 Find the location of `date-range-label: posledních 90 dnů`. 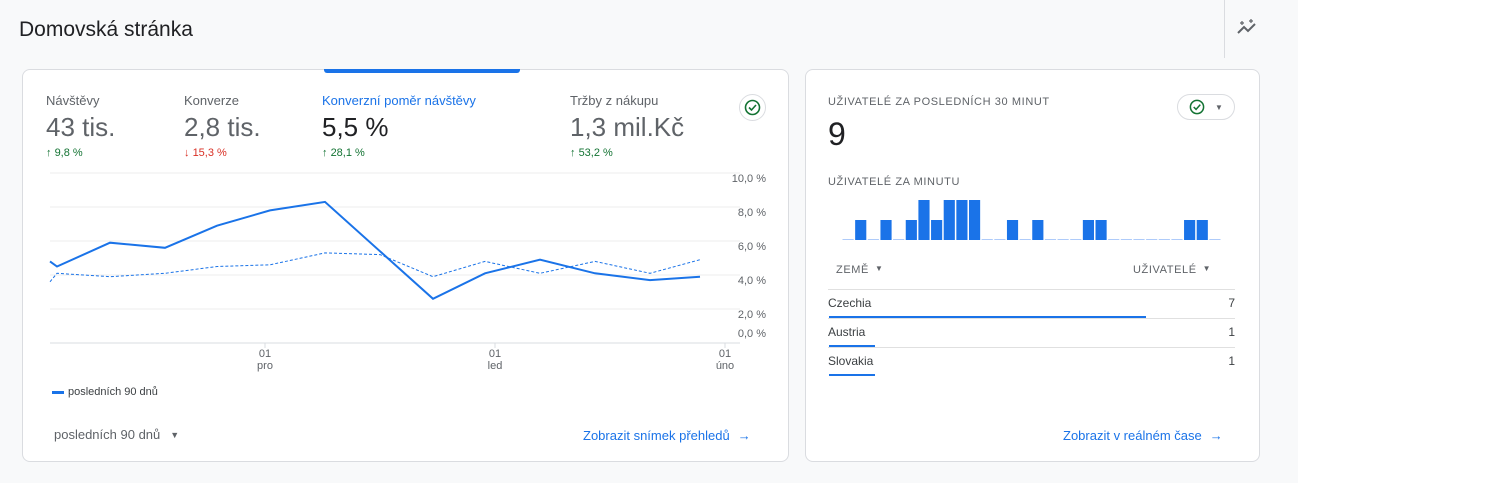

date-range-label: posledních 90 dnů is located at coordinates (107, 434).